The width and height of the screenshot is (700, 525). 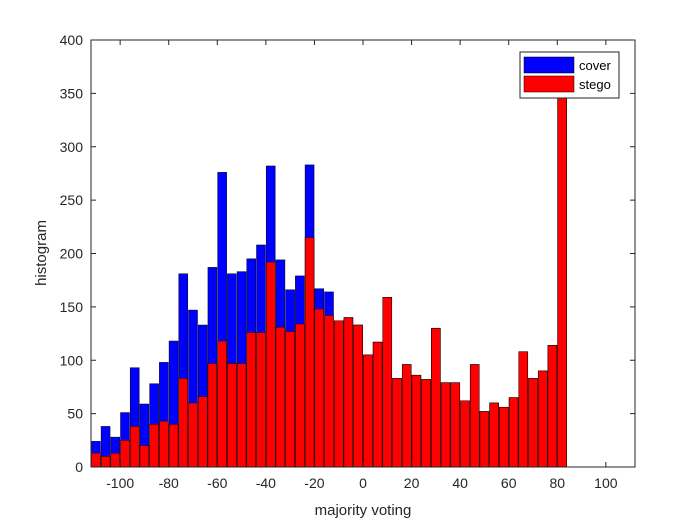 I want to click on y-tick-label: 300, so click(x=72, y=147).